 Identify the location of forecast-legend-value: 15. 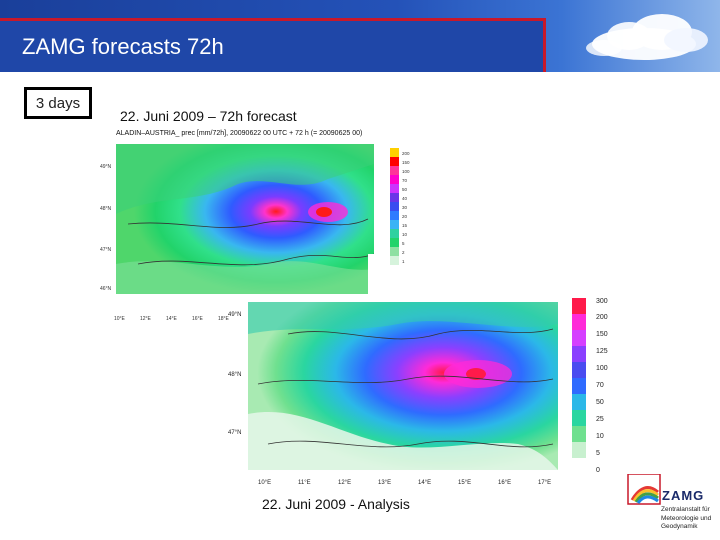
(405, 225).